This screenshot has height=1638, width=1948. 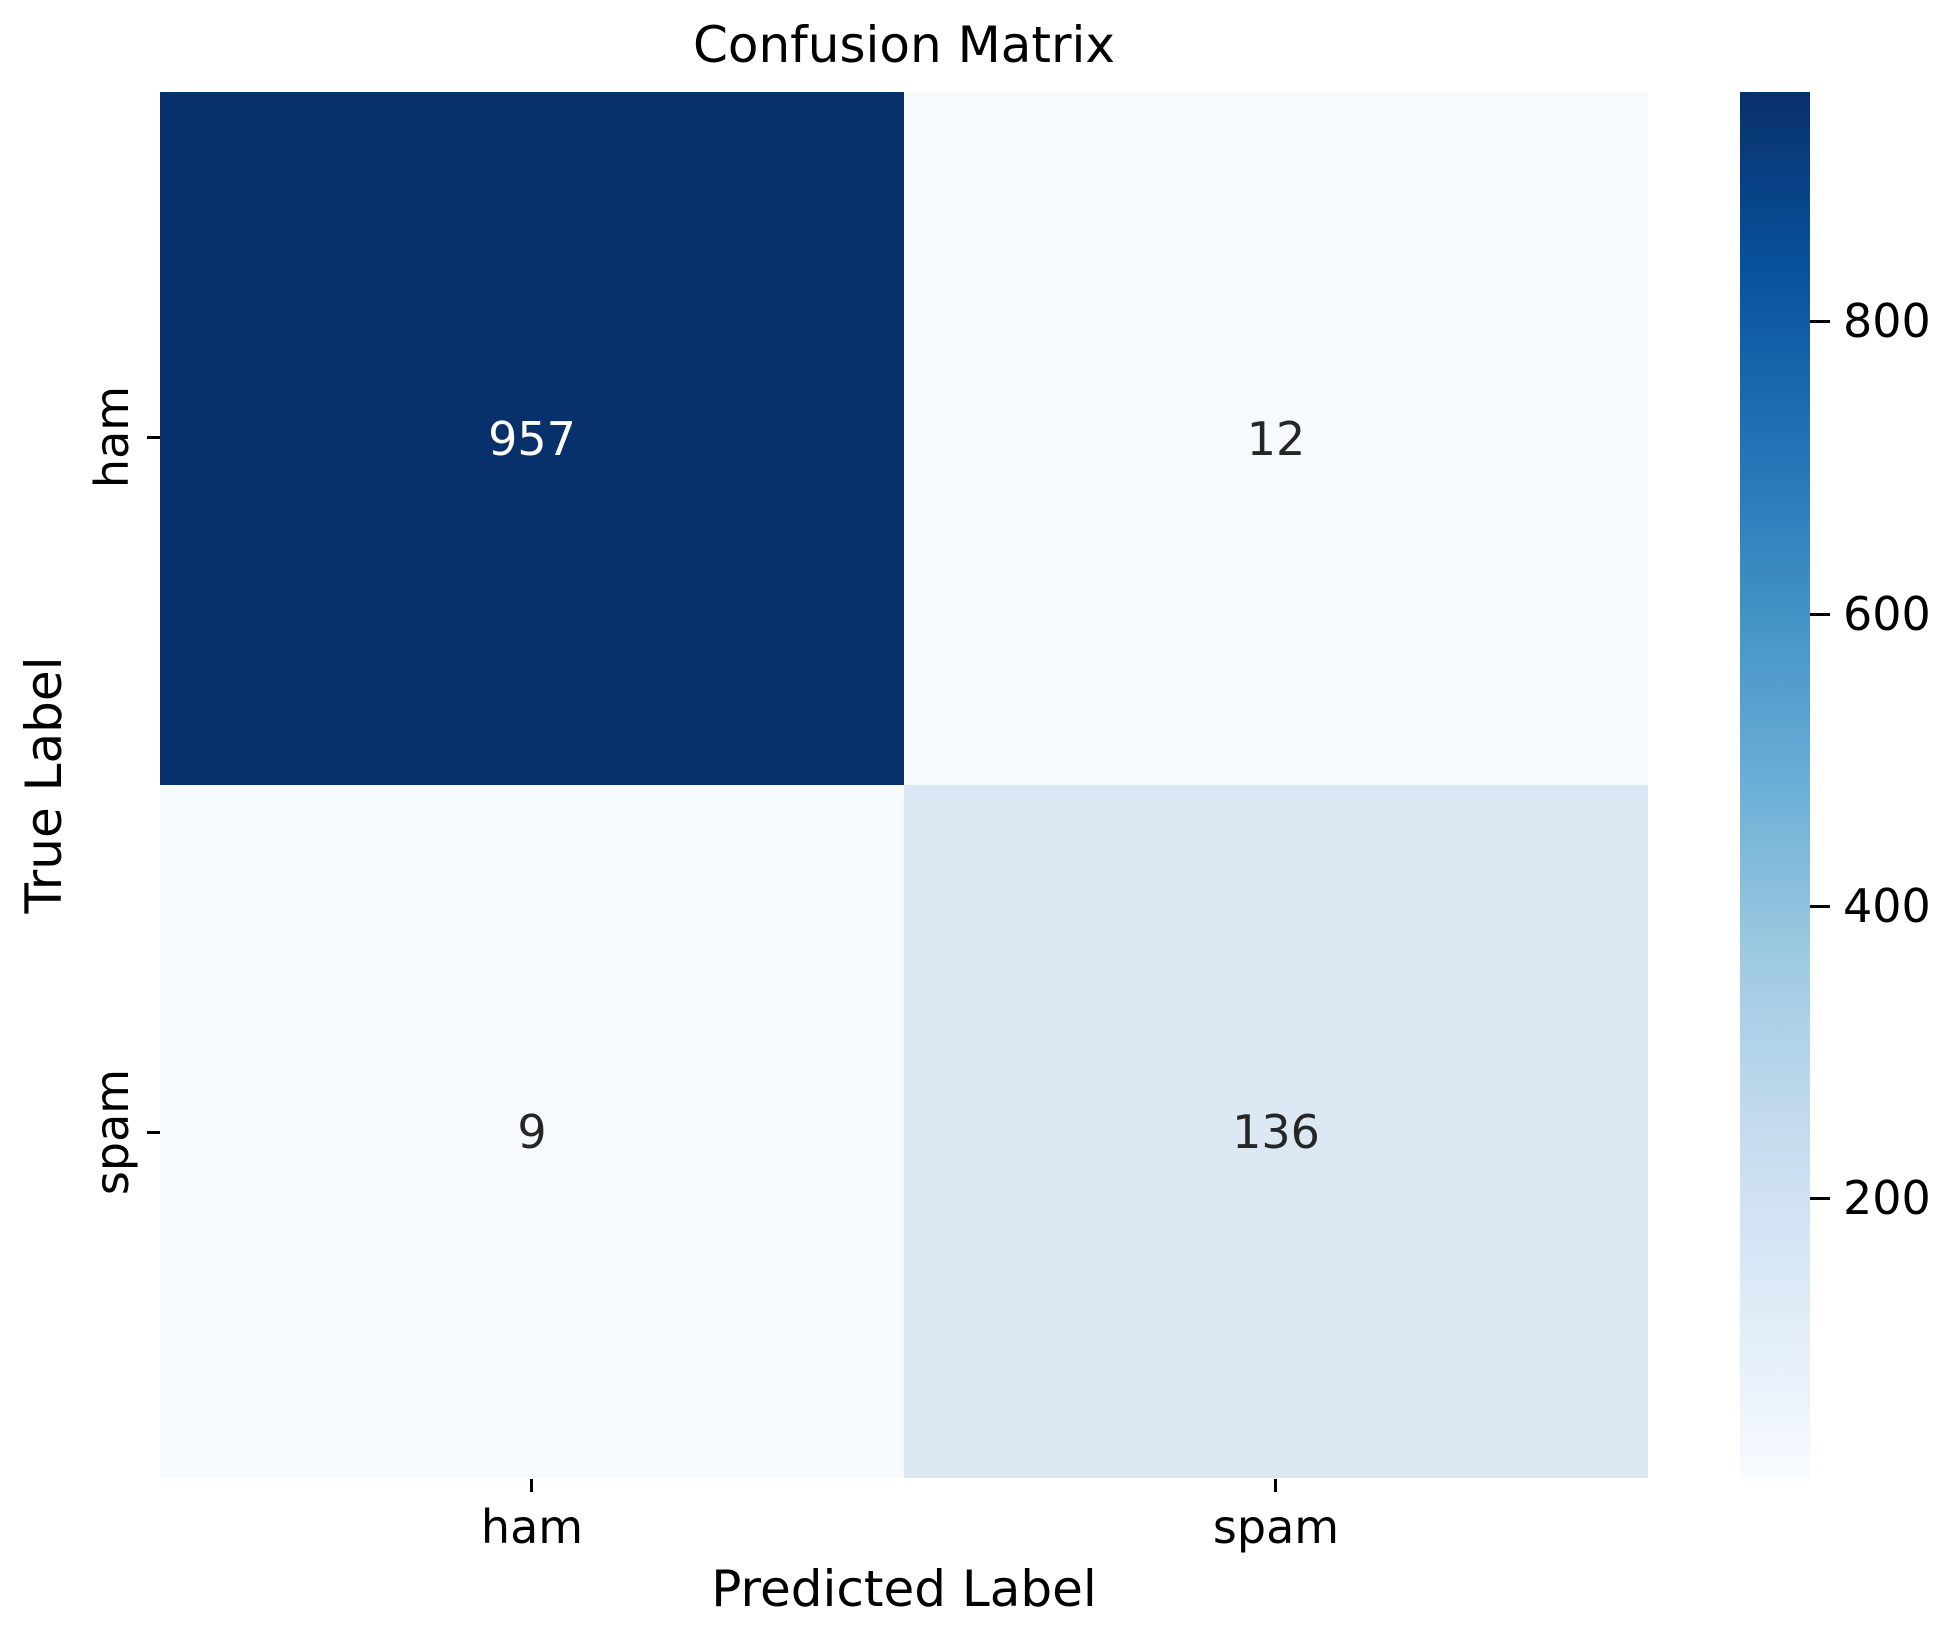 I want to click on x-tick-mark-ham, so click(x=531, y=1485).